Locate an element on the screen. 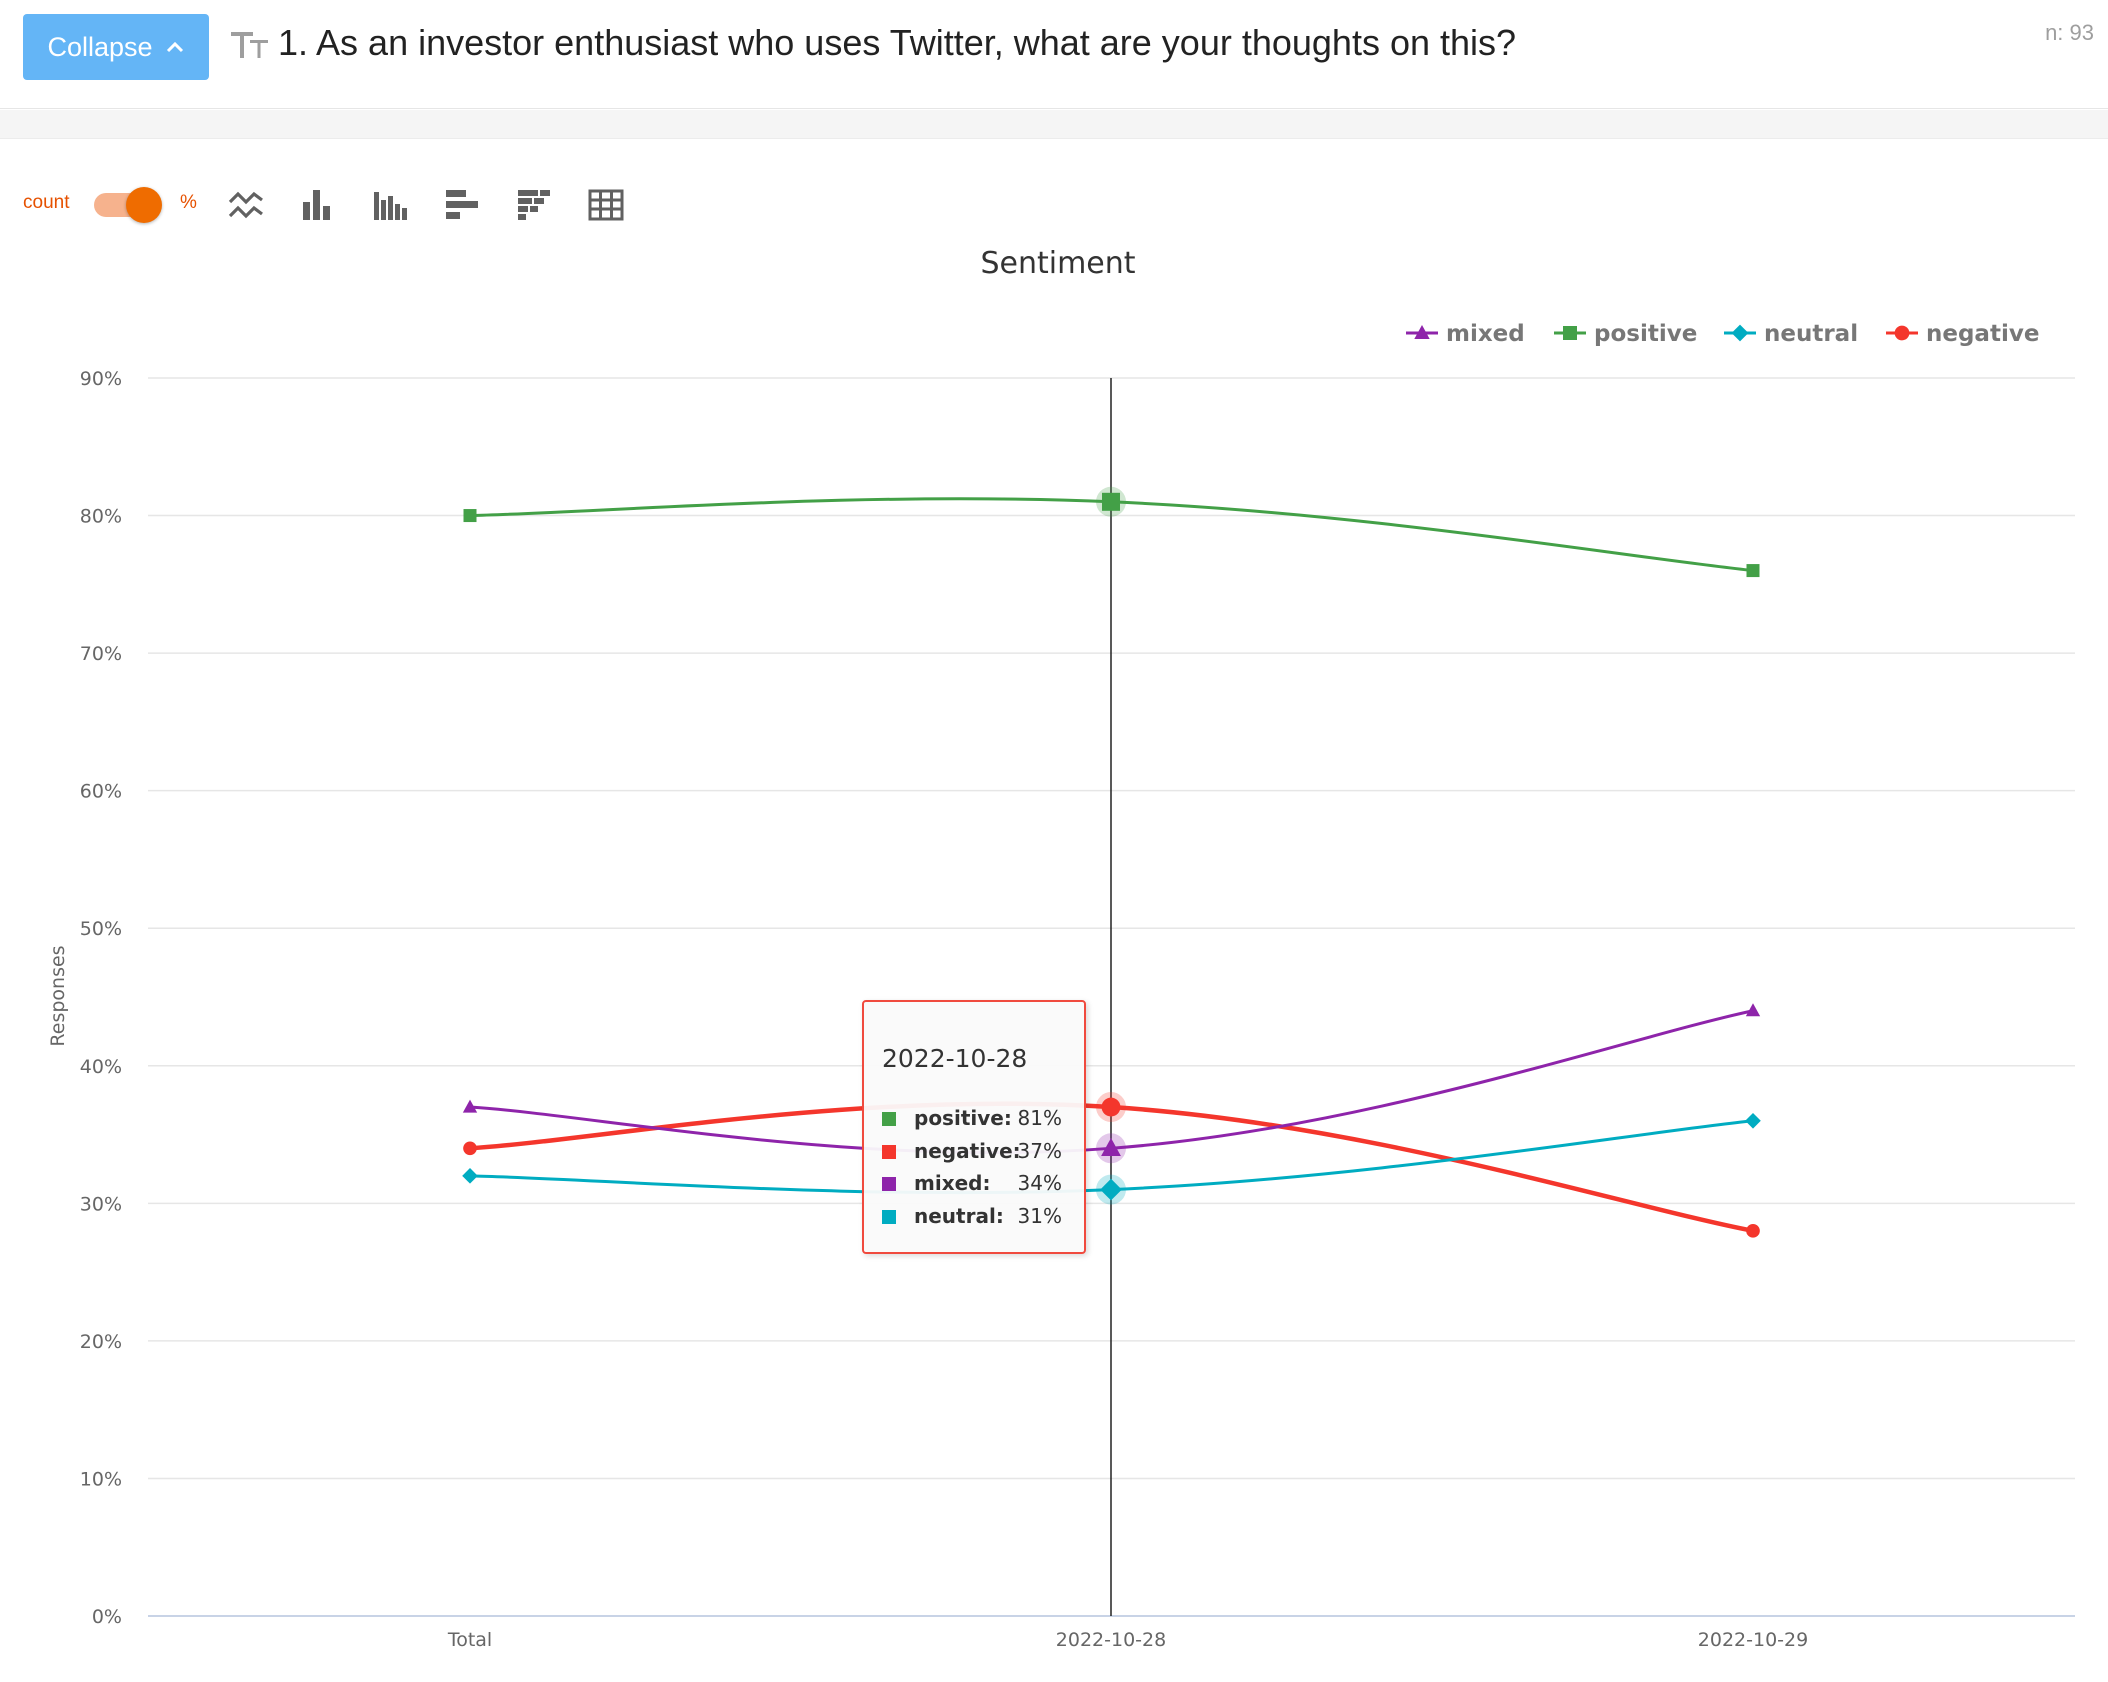  tooltip-series-name: positive: is located at coordinates (963, 1118).